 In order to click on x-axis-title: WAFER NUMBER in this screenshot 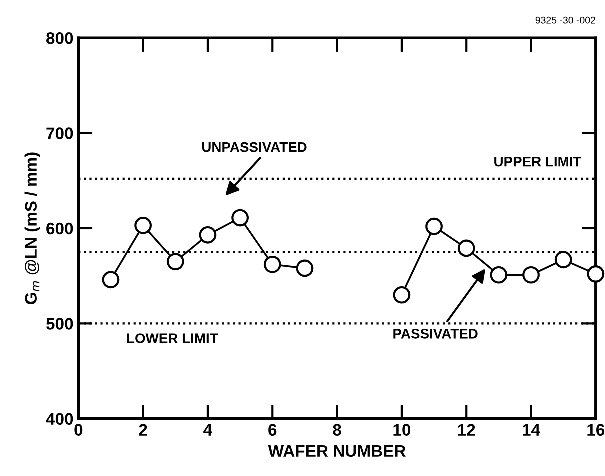, I will do `click(337, 451)`.